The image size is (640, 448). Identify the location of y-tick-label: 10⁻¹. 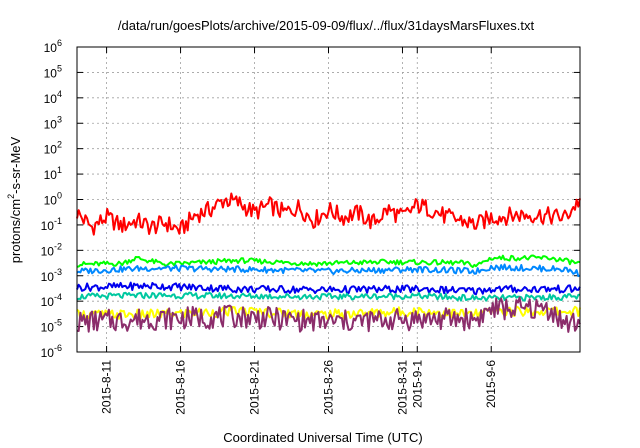
(51, 224).